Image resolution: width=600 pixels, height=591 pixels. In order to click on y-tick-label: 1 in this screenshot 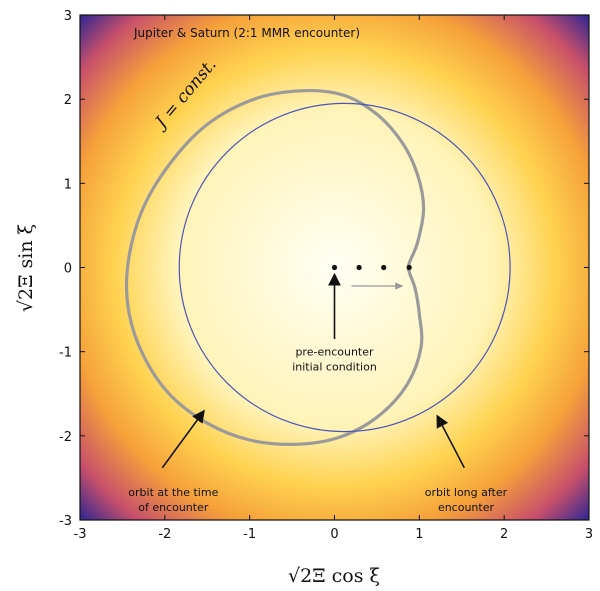, I will do `click(68, 184)`.